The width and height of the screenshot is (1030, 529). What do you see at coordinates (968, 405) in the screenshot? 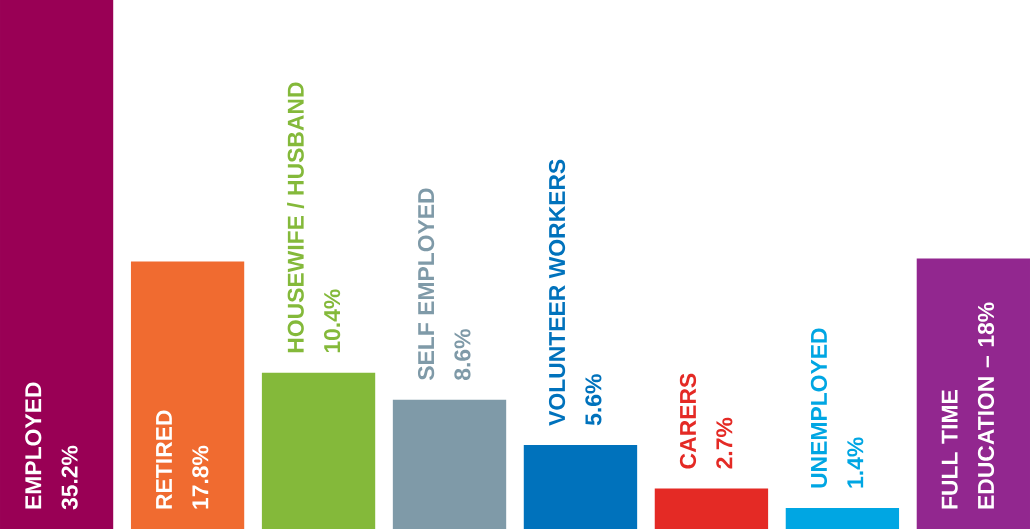
I see `x-tick-label: FULL TIME EDUCATION – 18%` at bounding box center [968, 405].